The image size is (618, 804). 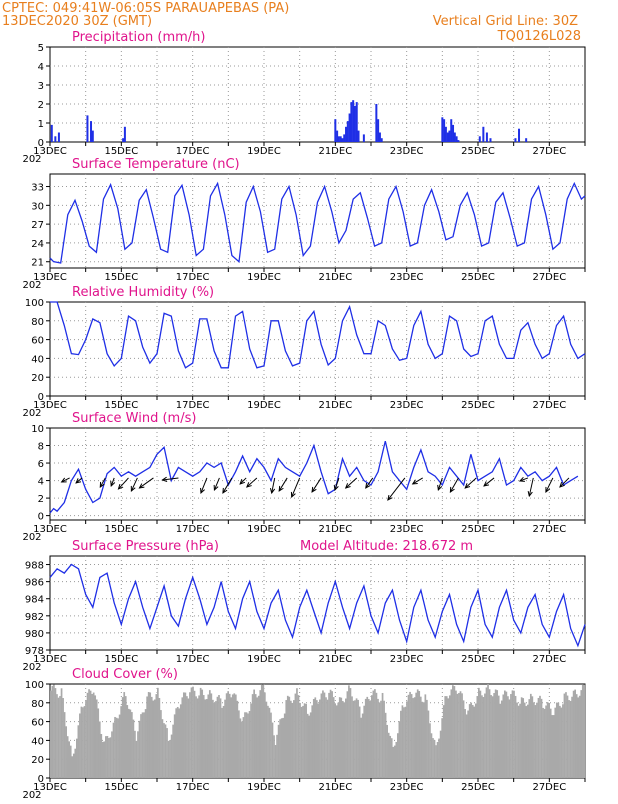 I want to click on rh-line, so click(x=318, y=335).